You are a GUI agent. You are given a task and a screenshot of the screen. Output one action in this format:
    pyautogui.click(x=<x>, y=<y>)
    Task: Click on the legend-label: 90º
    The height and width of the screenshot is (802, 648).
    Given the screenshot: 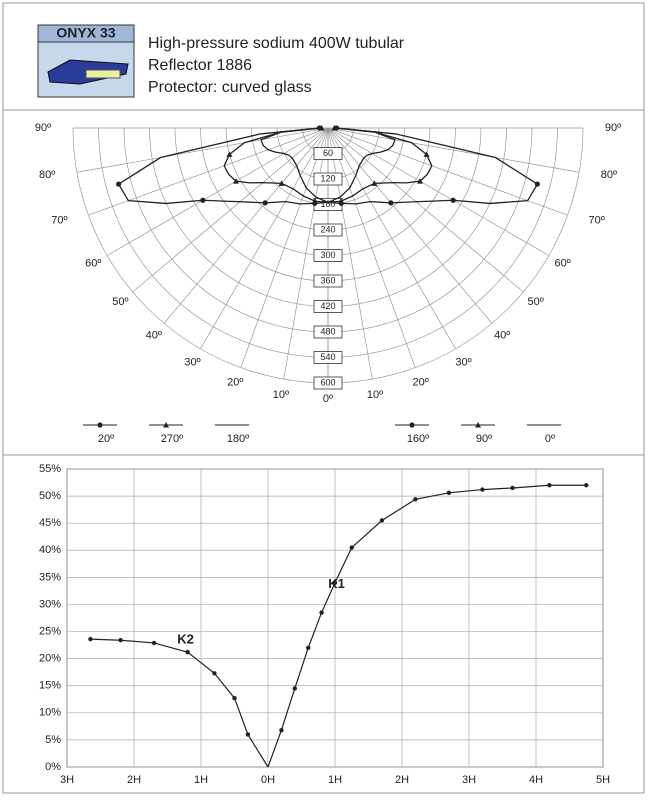 What is the action you would take?
    pyautogui.click(x=484, y=439)
    